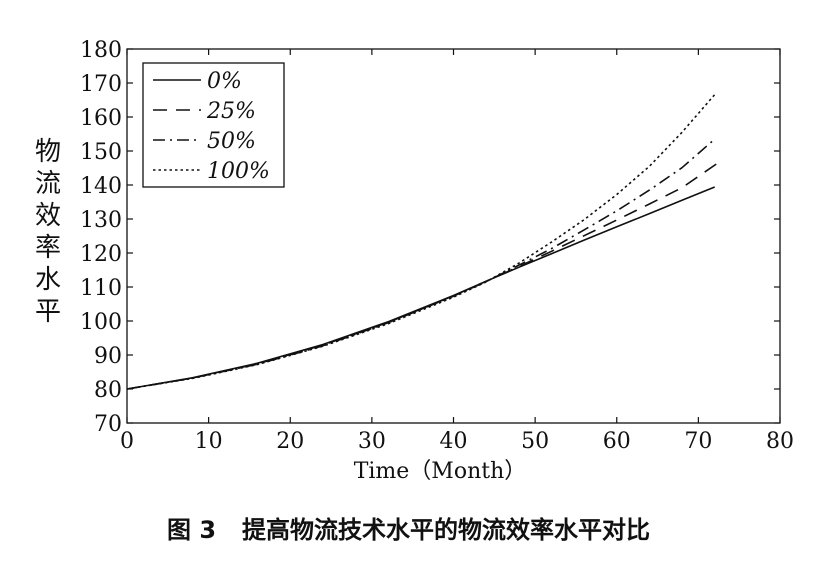  I want to click on y-tick-label: 80, so click(108, 390).